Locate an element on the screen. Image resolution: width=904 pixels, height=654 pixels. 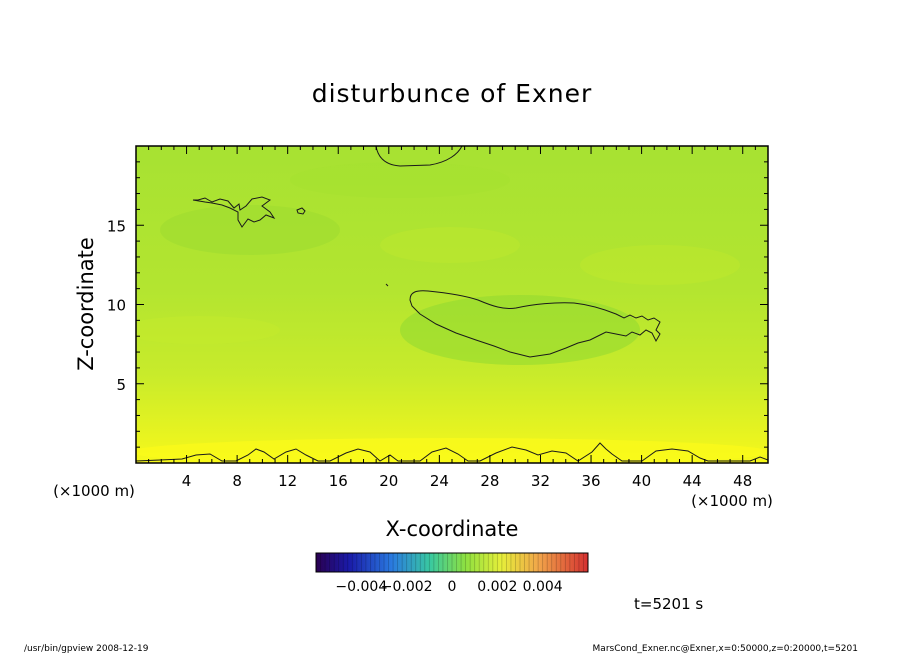
footer-left: /usr/bin/gpview 2008-12-19 is located at coordinates (86, 649).